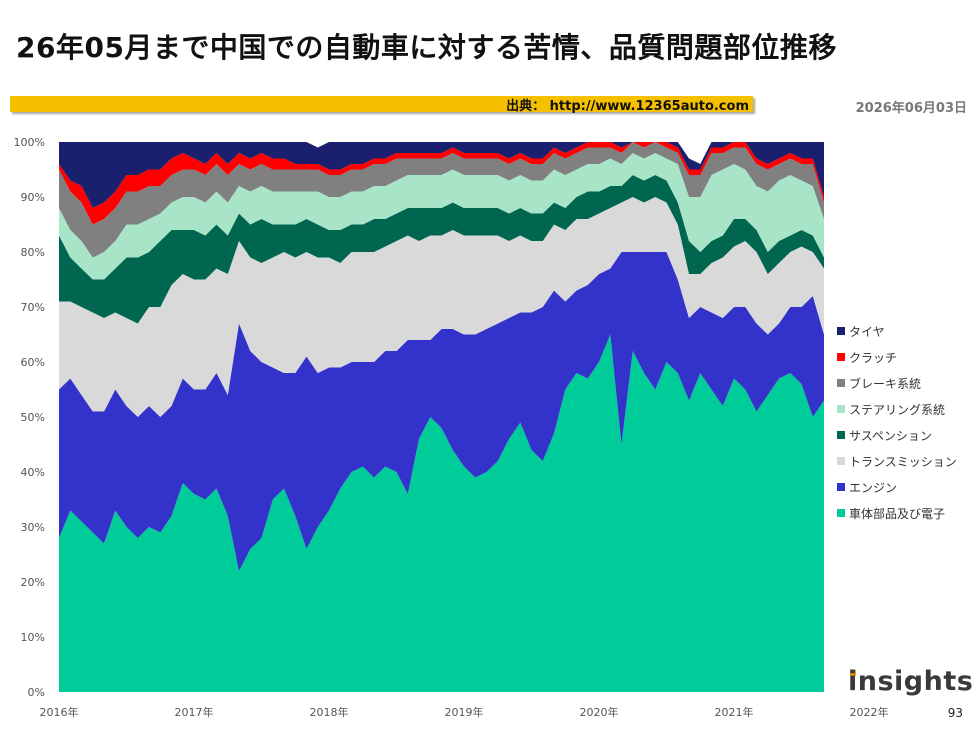 This screenshot has height=740, width=977. What do you see at coordinates (33, 472) in the screenshot?
I see `y-tick-label: 40%` at bounding box center [33, 472].